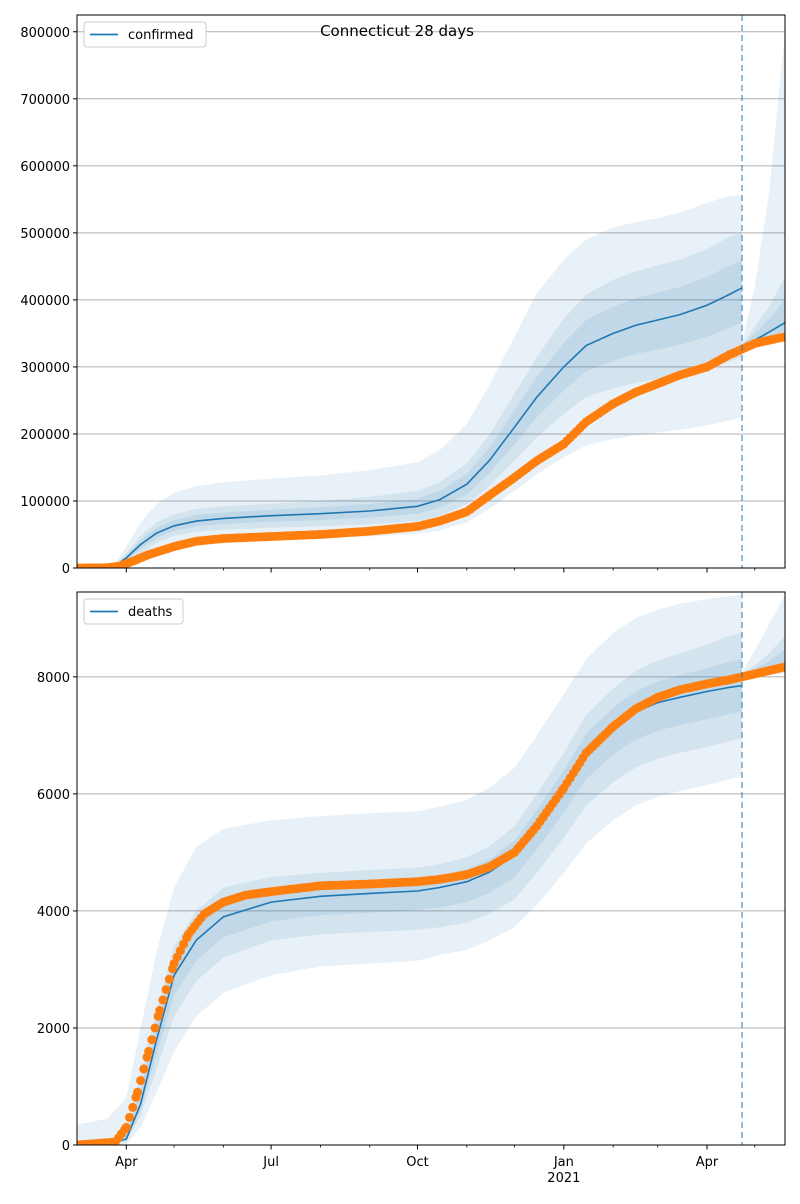  What do you see at coordinates (417, 1162) in the screenshot?
I see `x-tick-label: Oct` at bounding box center [417, 1162].